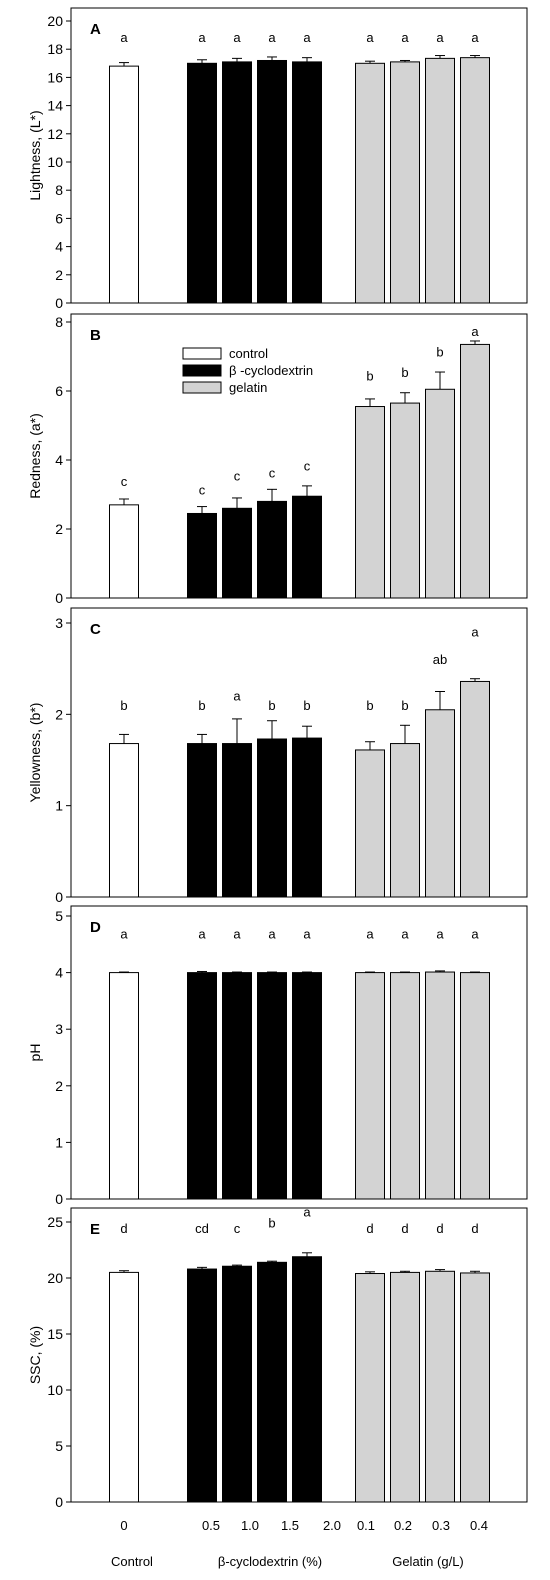 This screenshot has width=550, height=1580. Describe the element at coordinates (35, 1355) in the screenshot. I see `y-axis-label: SSC, (%)` at that location.